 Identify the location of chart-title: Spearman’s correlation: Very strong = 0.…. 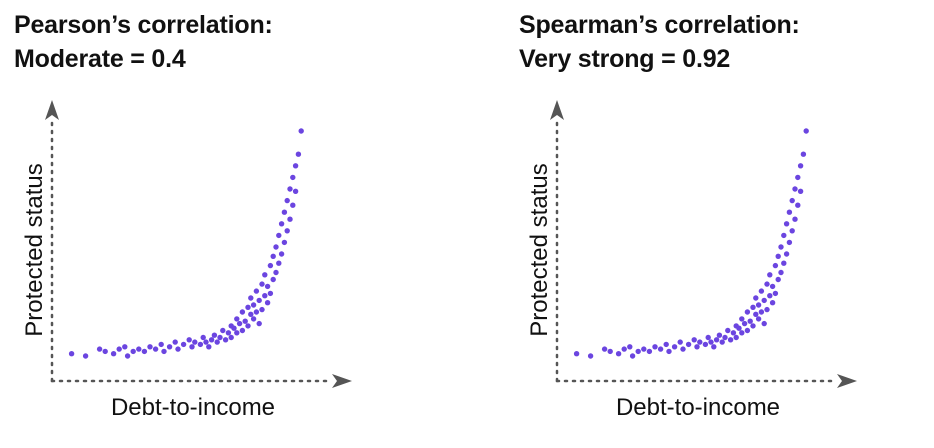
(659, 42).